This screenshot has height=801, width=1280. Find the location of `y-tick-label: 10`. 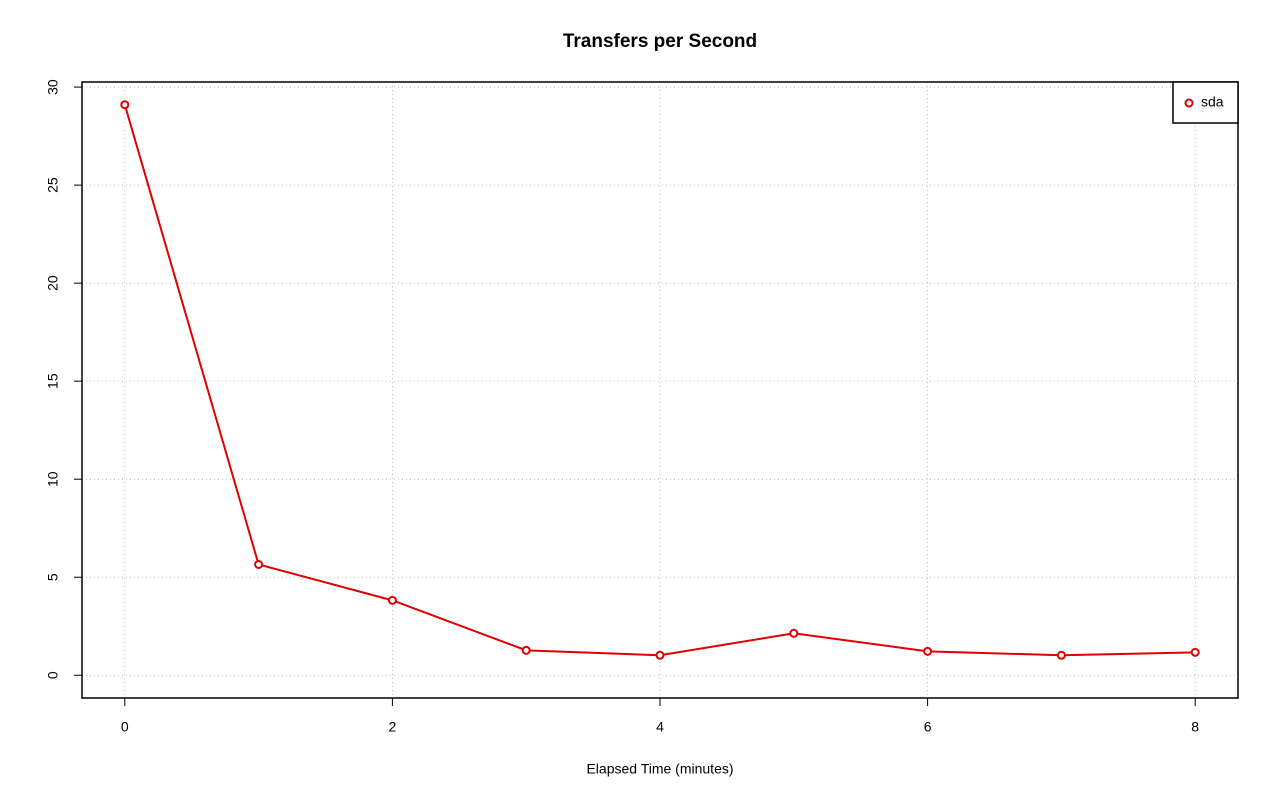

y-tick-label: 10 is located at coordinates (53, 479).